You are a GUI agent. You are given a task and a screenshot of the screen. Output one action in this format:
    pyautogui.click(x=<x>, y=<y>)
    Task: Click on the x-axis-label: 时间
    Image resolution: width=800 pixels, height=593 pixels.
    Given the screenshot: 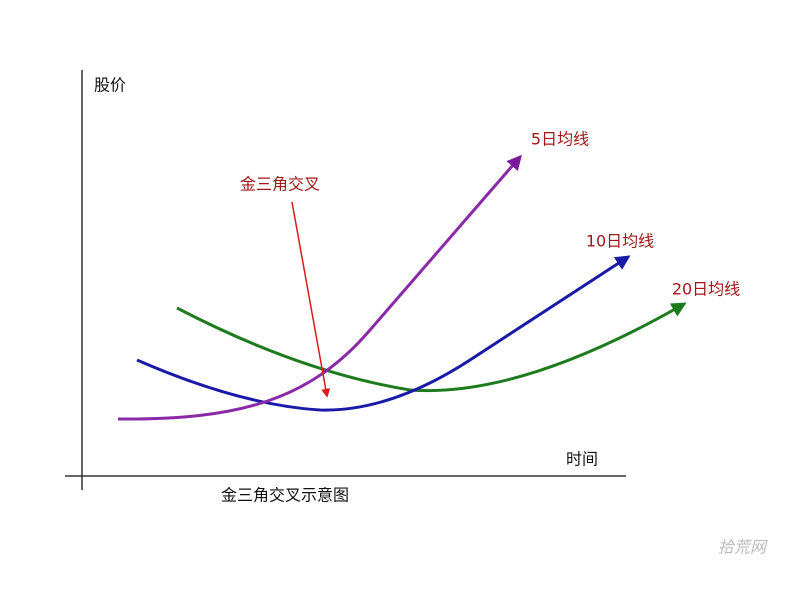 What is the action you would take?
    pyautogui.click(x=582, y=459)
    